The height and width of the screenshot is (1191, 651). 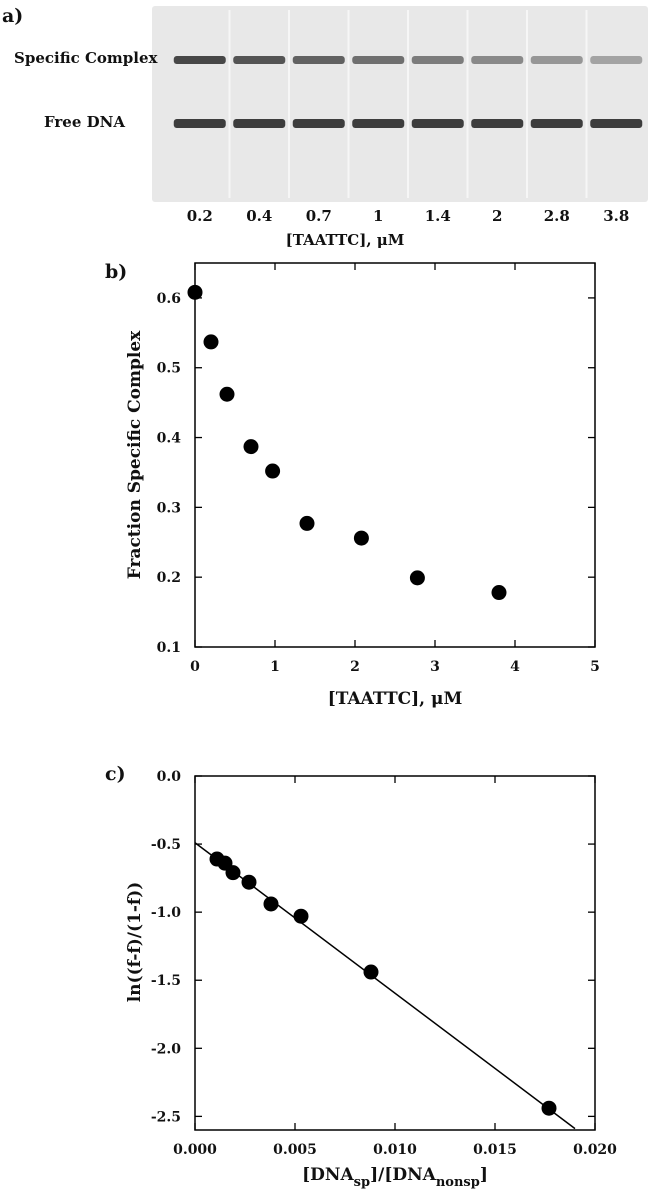 What do you see at coordinates (169, 369) in the screenshot?
I see `y-tick-label: 0.5` at bounding box center [169, 369].